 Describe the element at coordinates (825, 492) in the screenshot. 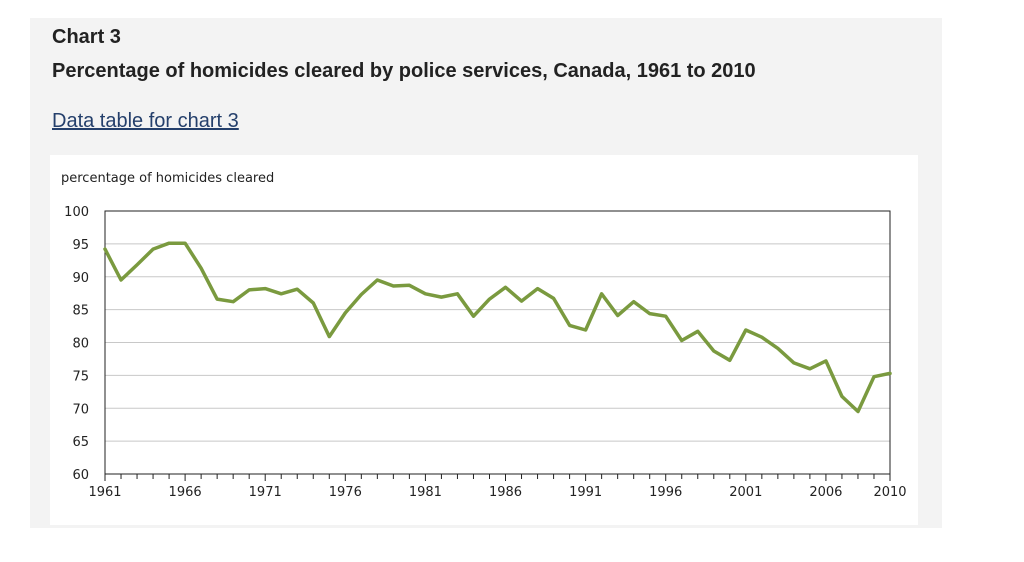

I see `x-tick-label-2006: 2006` at that location.